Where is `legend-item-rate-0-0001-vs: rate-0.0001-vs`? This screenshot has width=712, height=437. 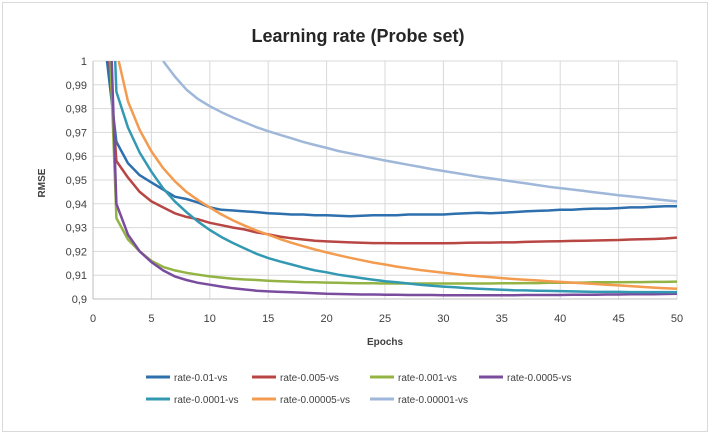
legend-item-rate-0-0001-vs: rate-0.0001-vs is located at coordinates (192, 400).